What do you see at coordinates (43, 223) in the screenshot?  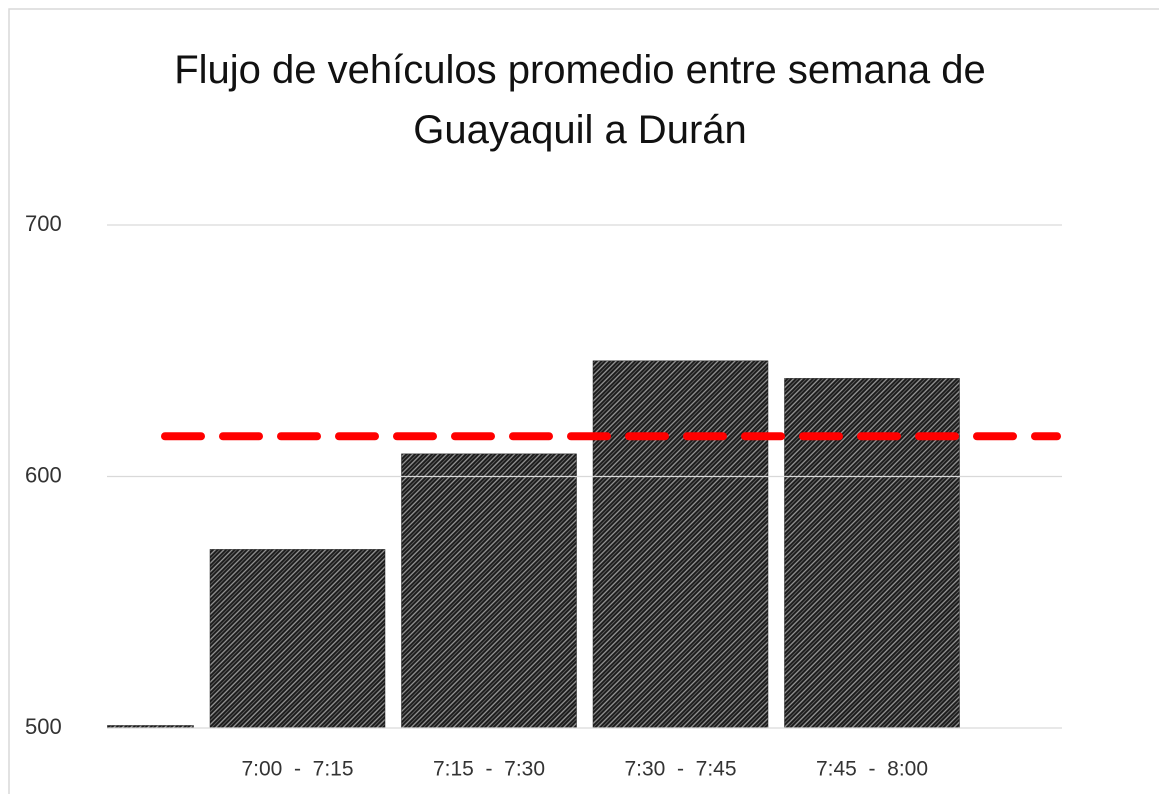 I see `y-tick-label: 700` at bounding box center [43, 223].